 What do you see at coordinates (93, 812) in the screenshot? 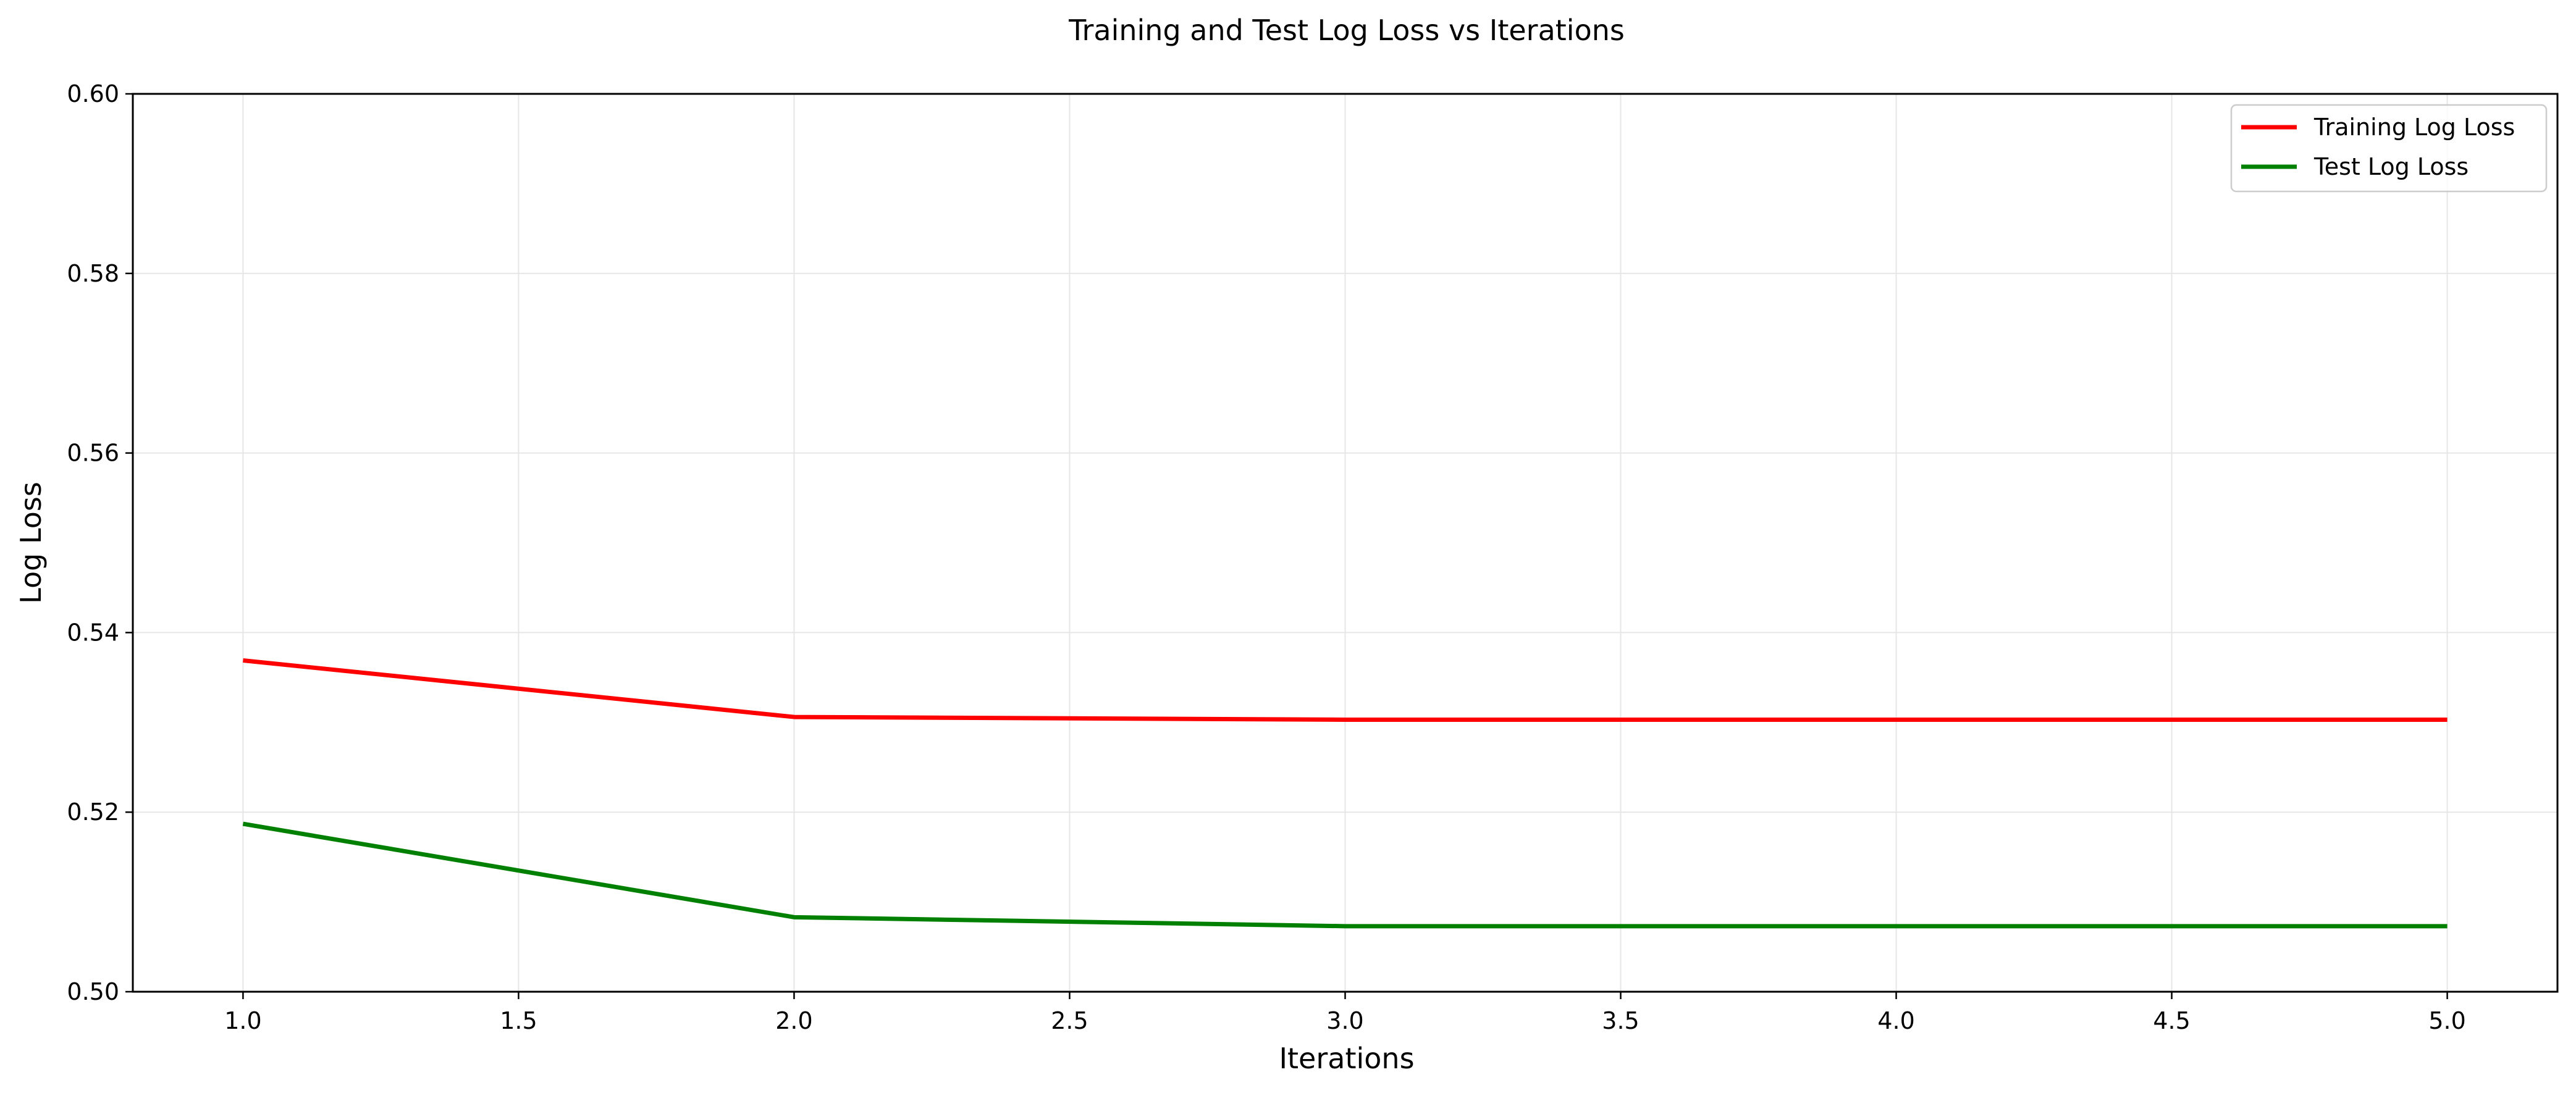
I see `y-tick-label: 0.52` at bounding box center [93, 812].